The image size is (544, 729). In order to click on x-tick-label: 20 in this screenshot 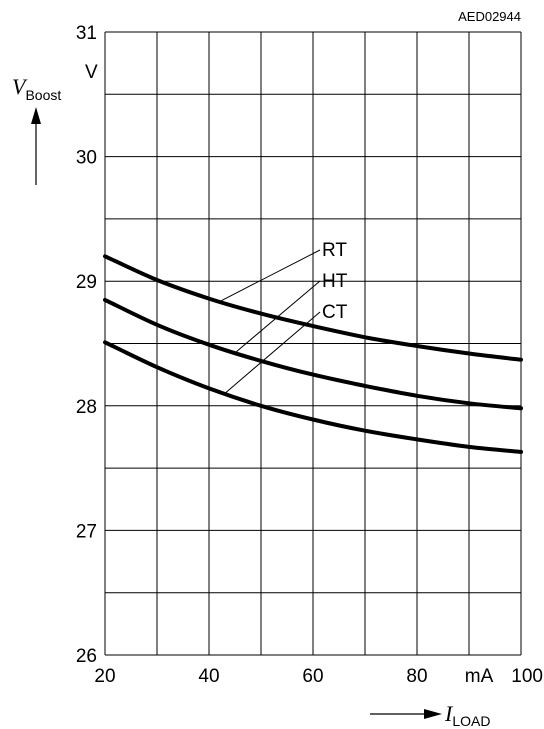, I will do `click(104, 676)`.